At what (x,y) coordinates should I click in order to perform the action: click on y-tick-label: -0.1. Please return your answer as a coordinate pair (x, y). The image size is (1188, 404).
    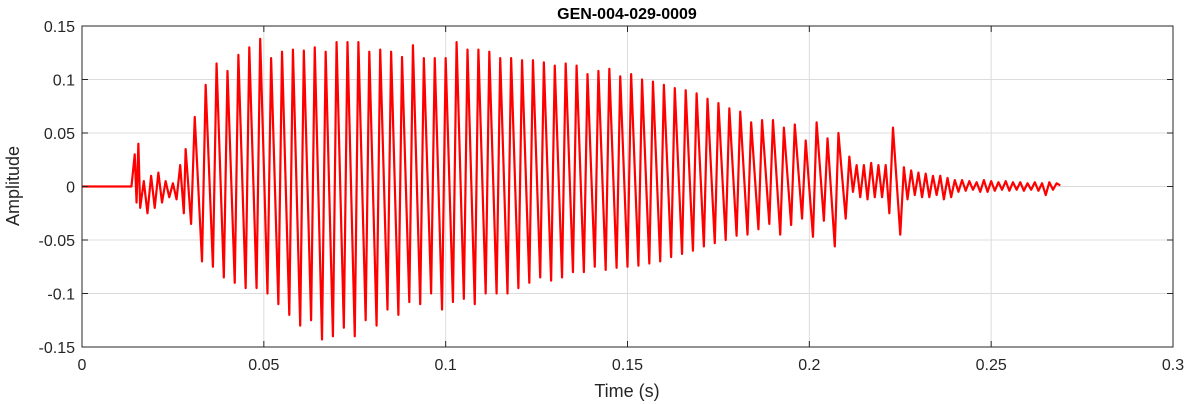
    Looking at the image, I should click on (61, 295).